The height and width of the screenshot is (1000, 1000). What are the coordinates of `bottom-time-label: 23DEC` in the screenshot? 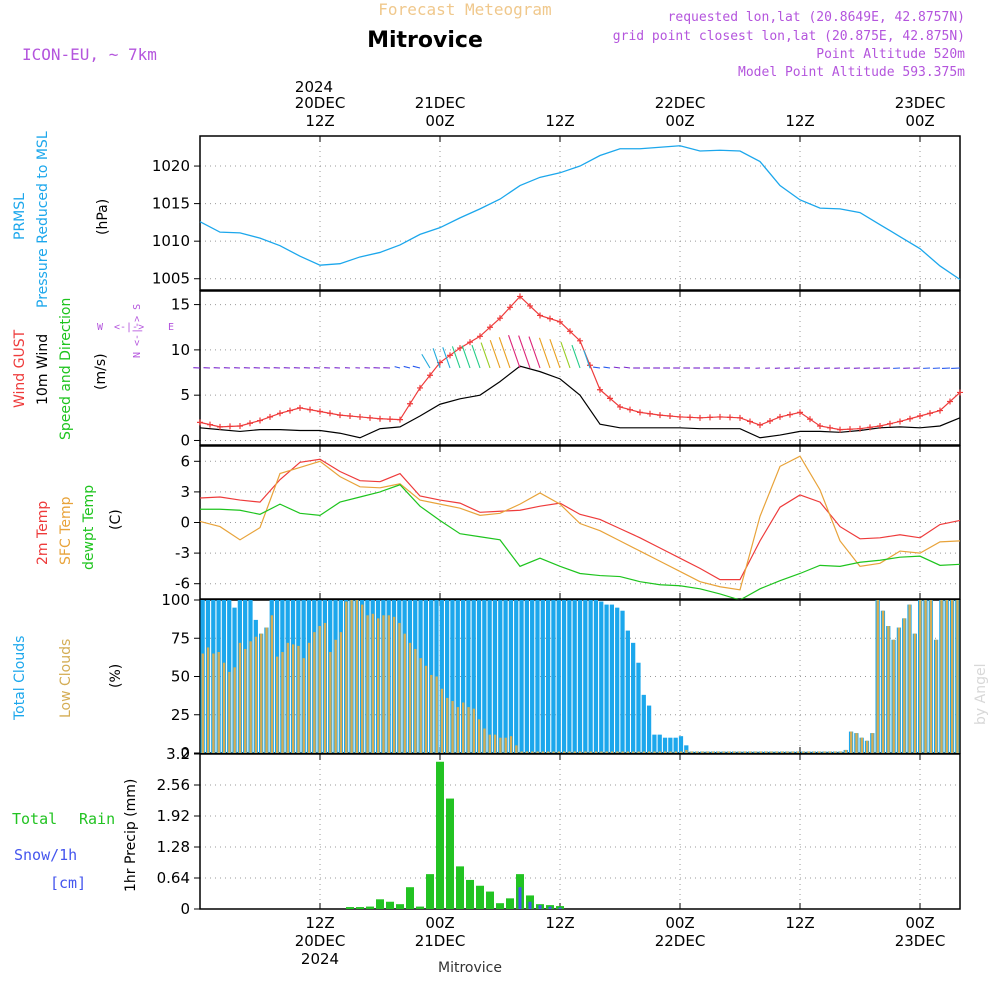 It's located at (920, 941).